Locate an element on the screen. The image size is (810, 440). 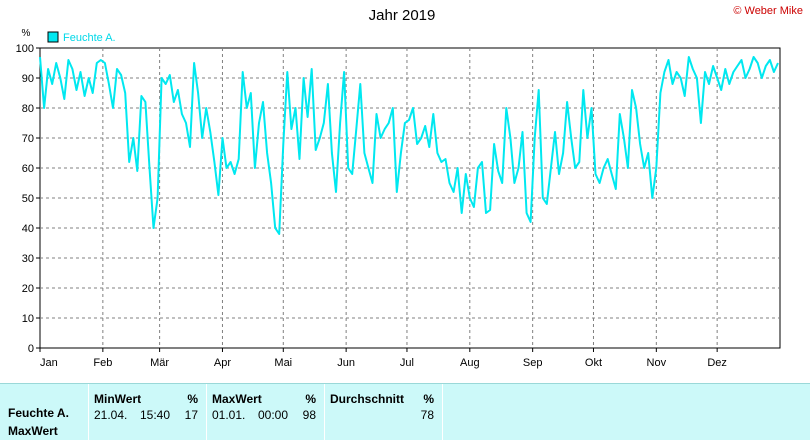
x-tick-label: Jan is located at coordinates (49, 363).